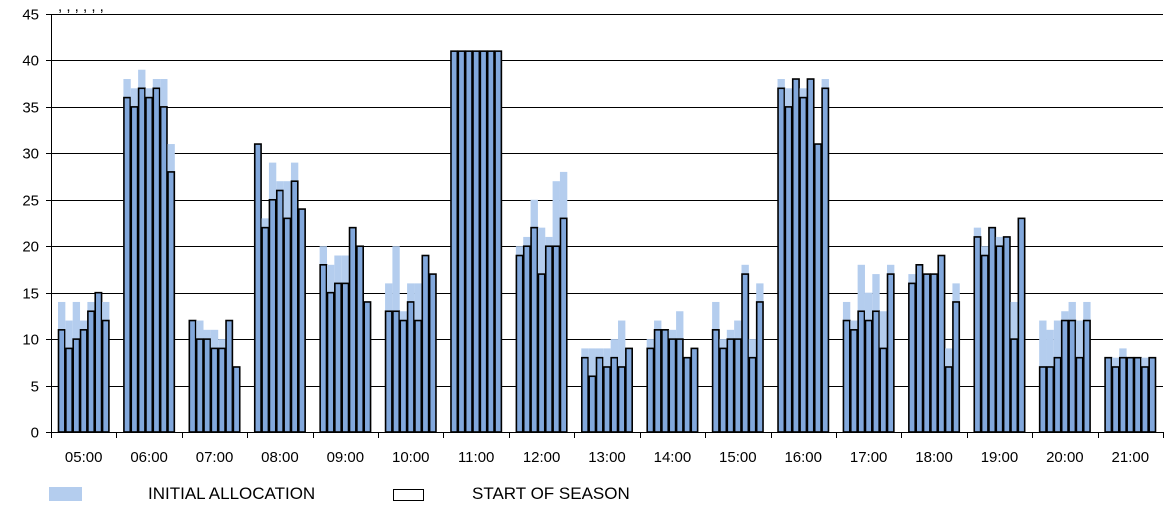  What do you see at coordinates (1131, 457) in the screenshot?
I see `x-tick-label: 21:00` at bounding box center [1131, 457].